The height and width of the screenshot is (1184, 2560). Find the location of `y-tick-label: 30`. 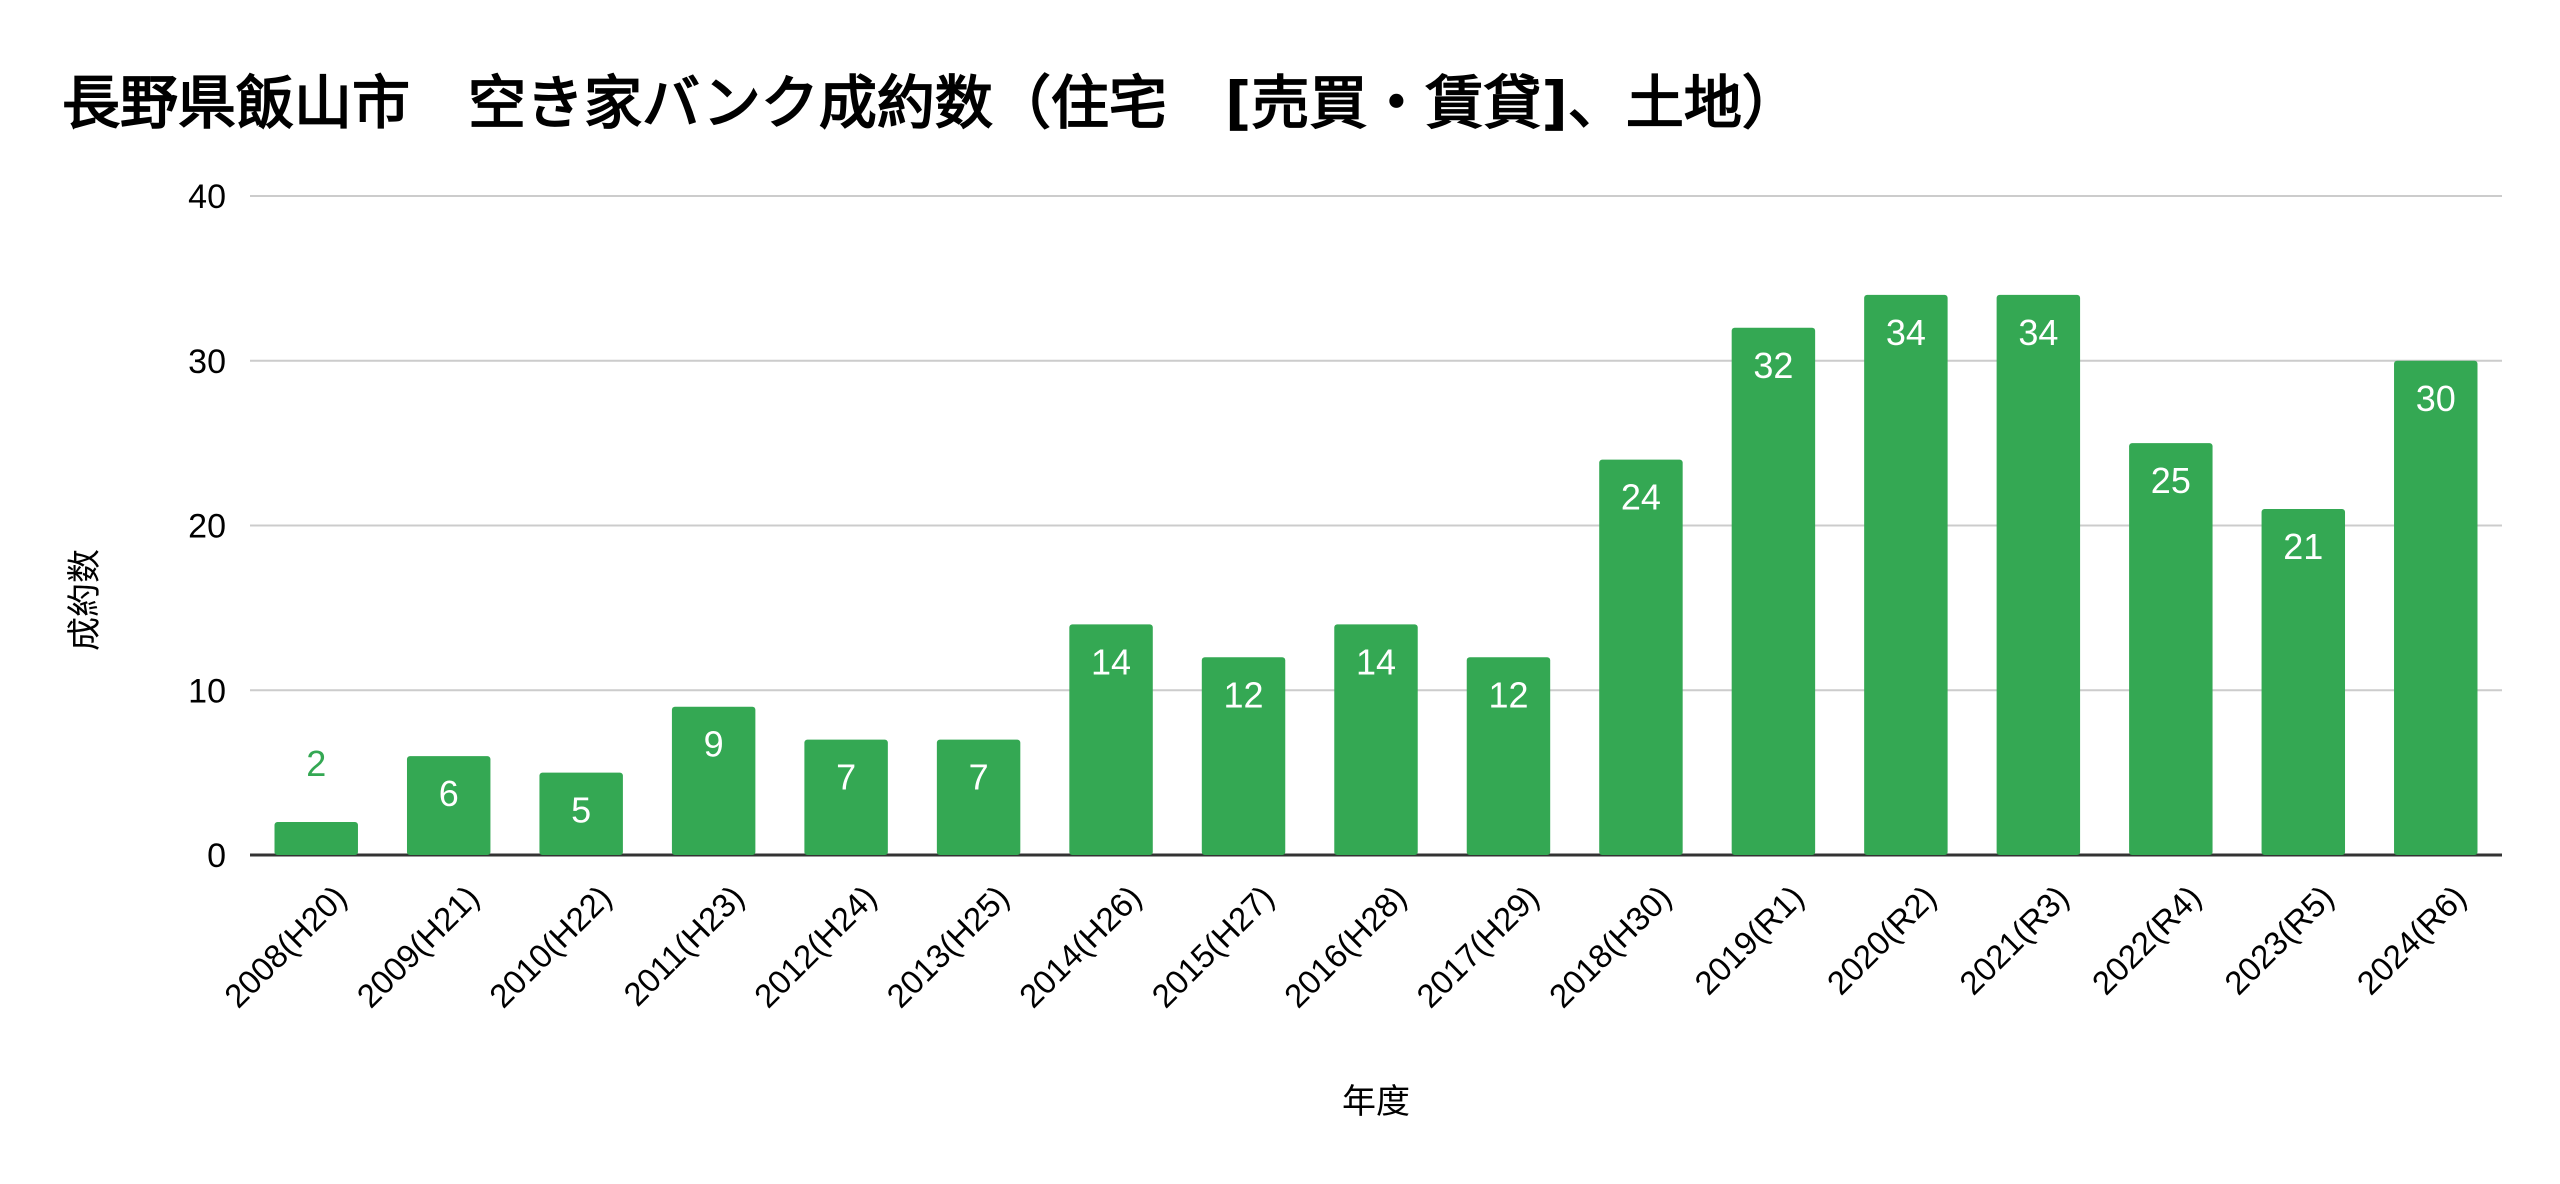

y-tick-label: 30 is located at coordinates (207, 362).